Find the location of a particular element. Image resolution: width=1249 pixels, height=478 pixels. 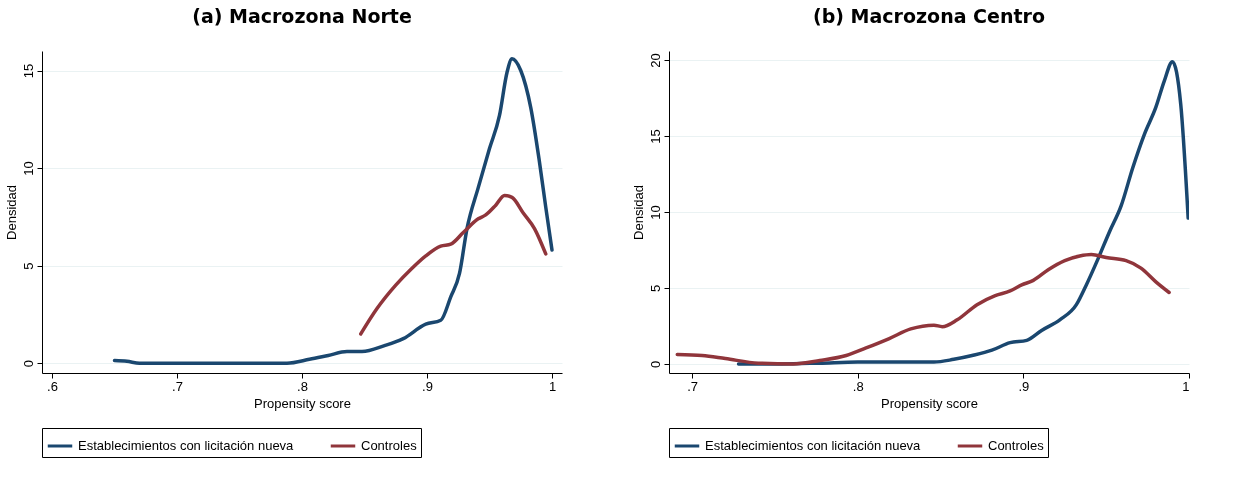

x-tick-label: .6 is located at coordinates (52, 386).